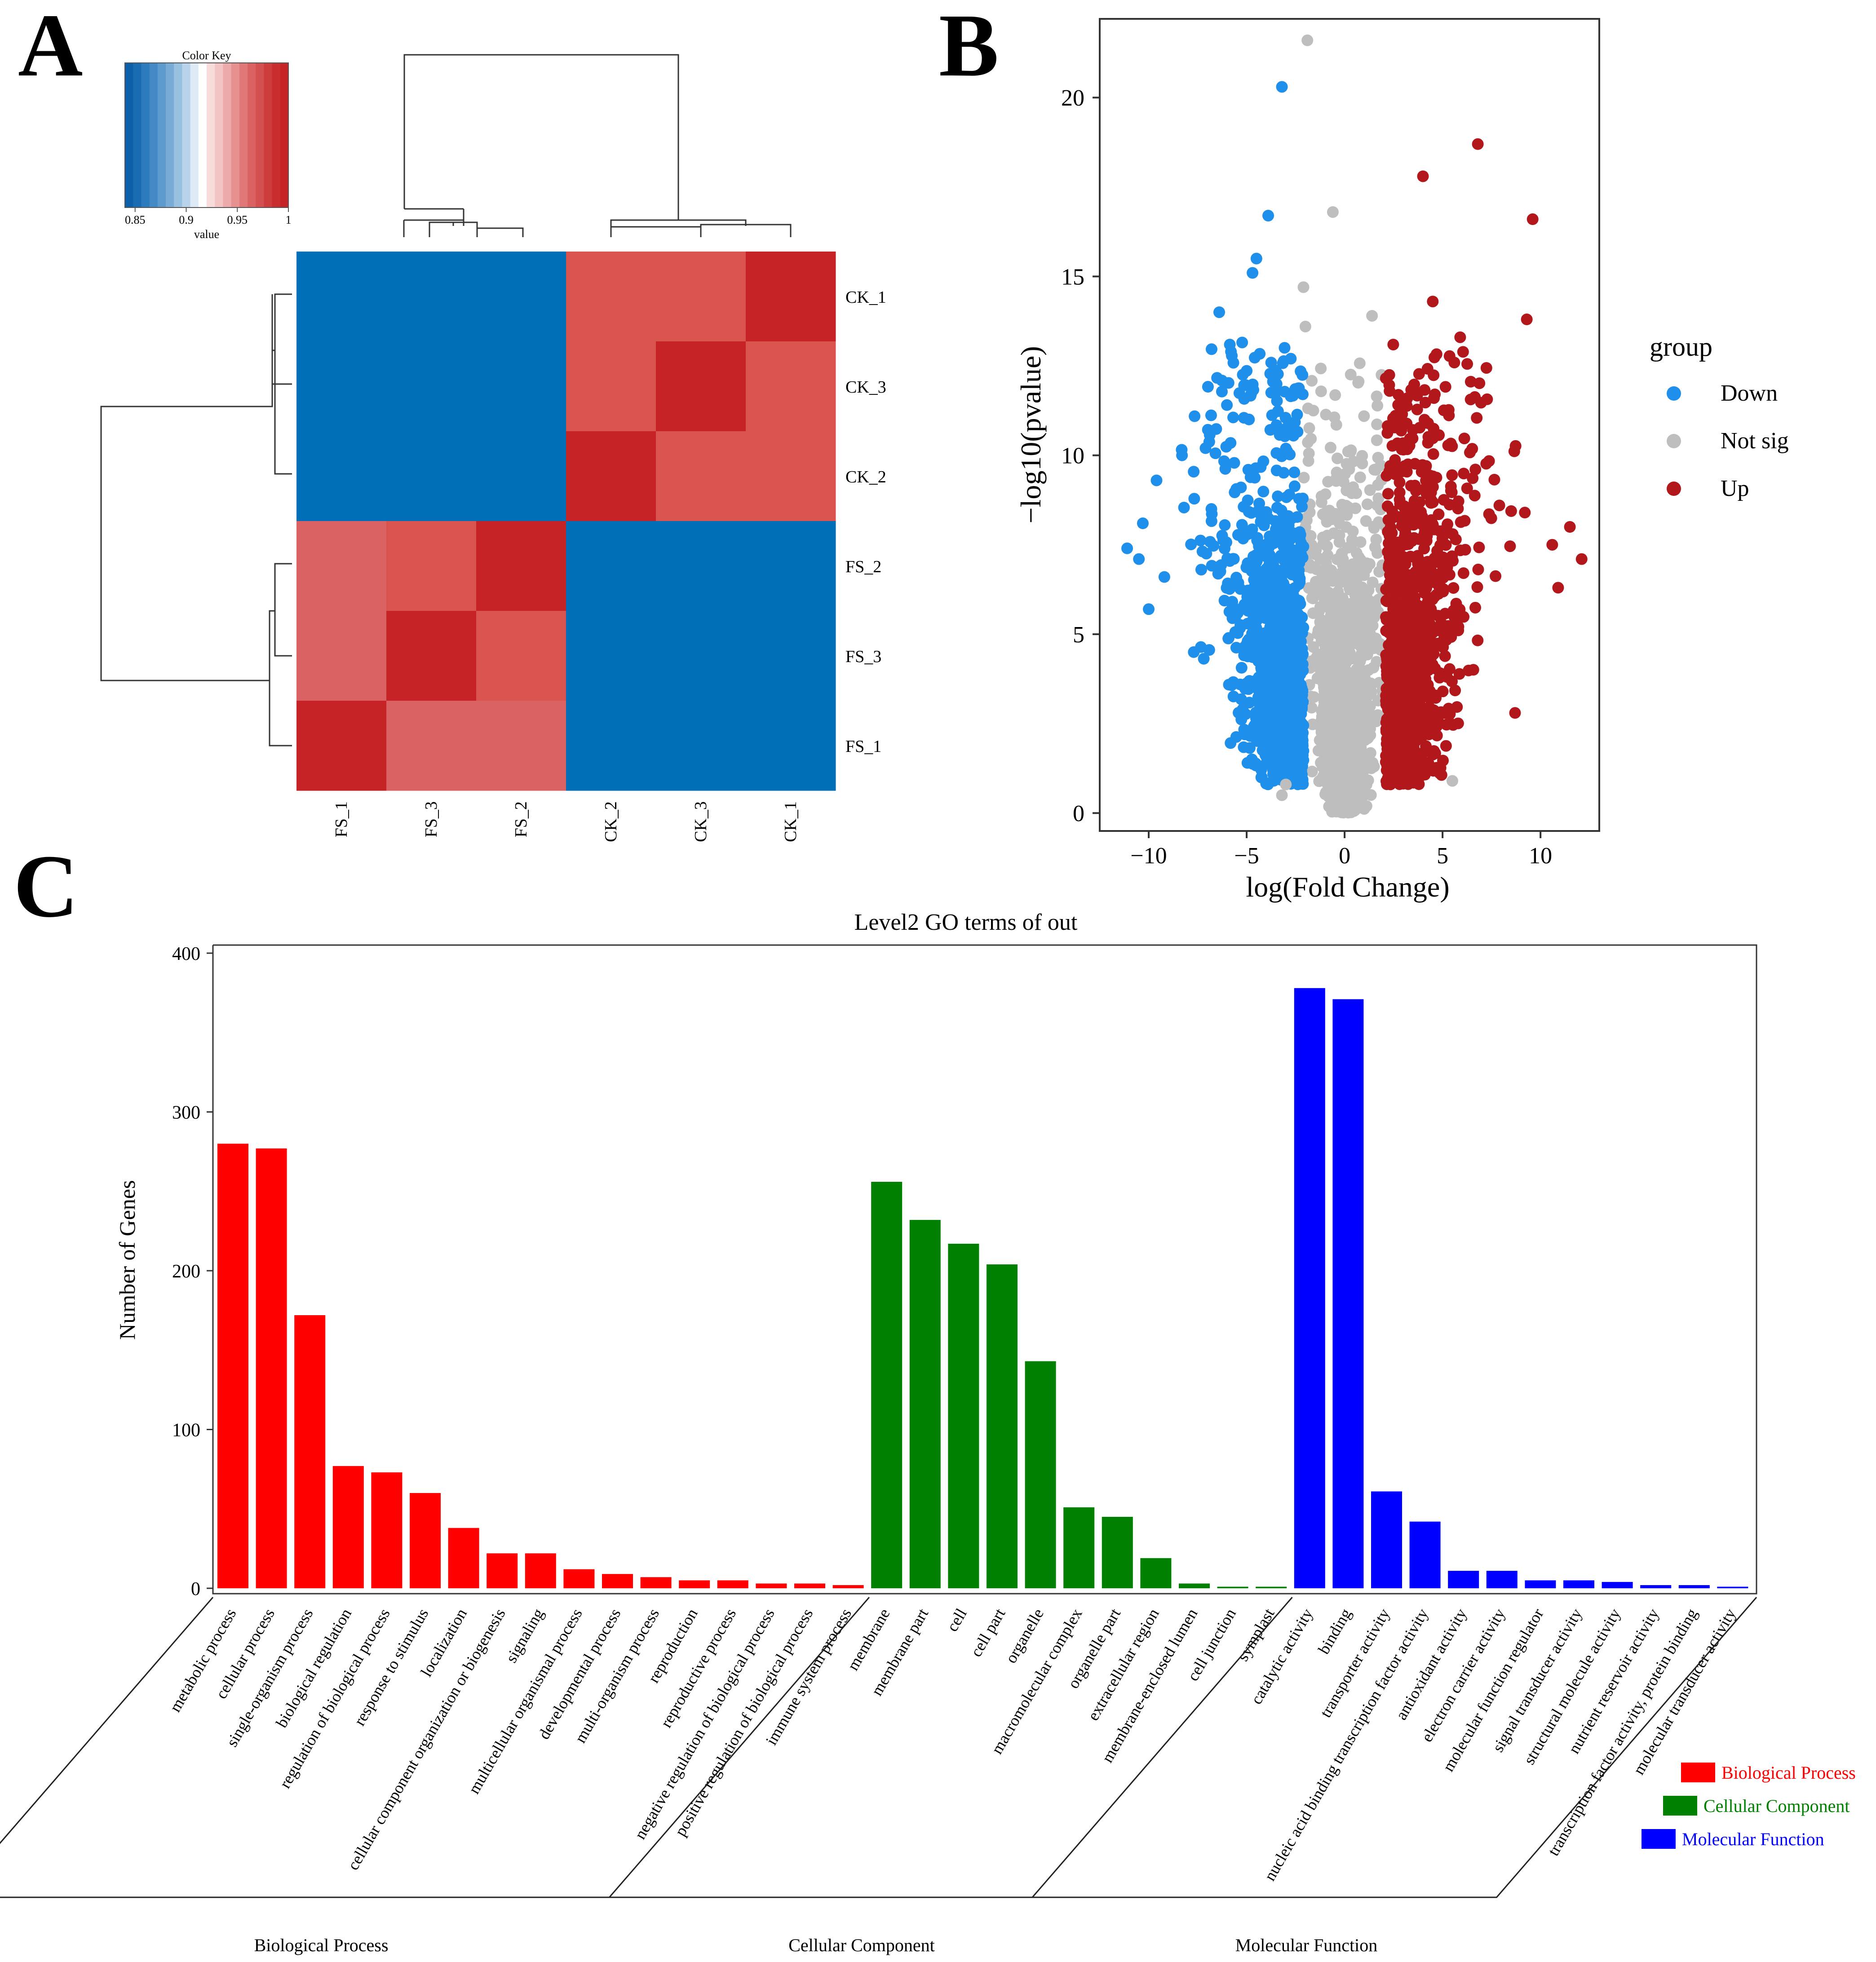 The width and height of the screenshot is (1876, 1962). I want to click on go-x-label: binding, so click(1335, 1631).